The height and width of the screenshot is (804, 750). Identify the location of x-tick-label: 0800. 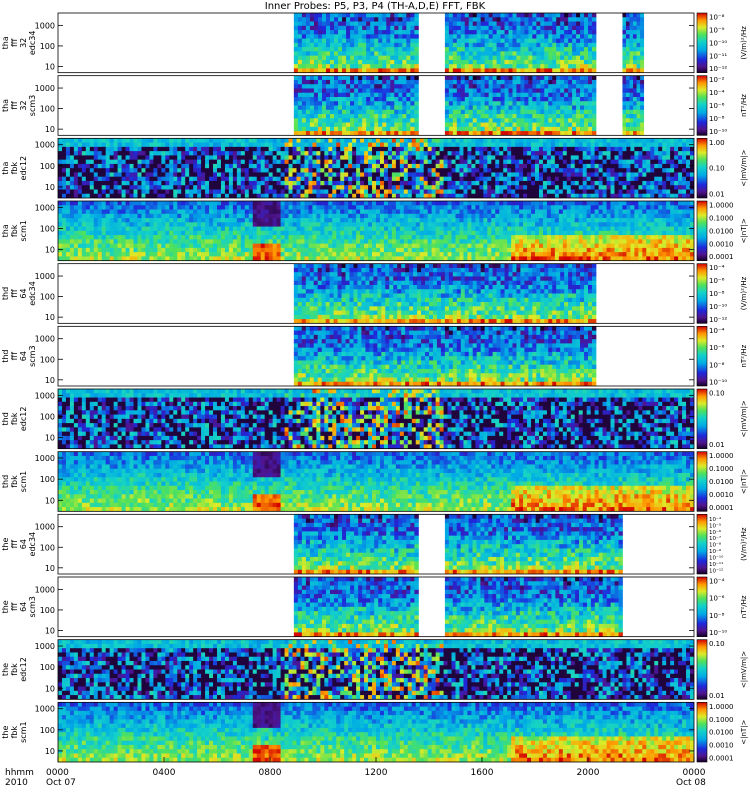
(270, 773).